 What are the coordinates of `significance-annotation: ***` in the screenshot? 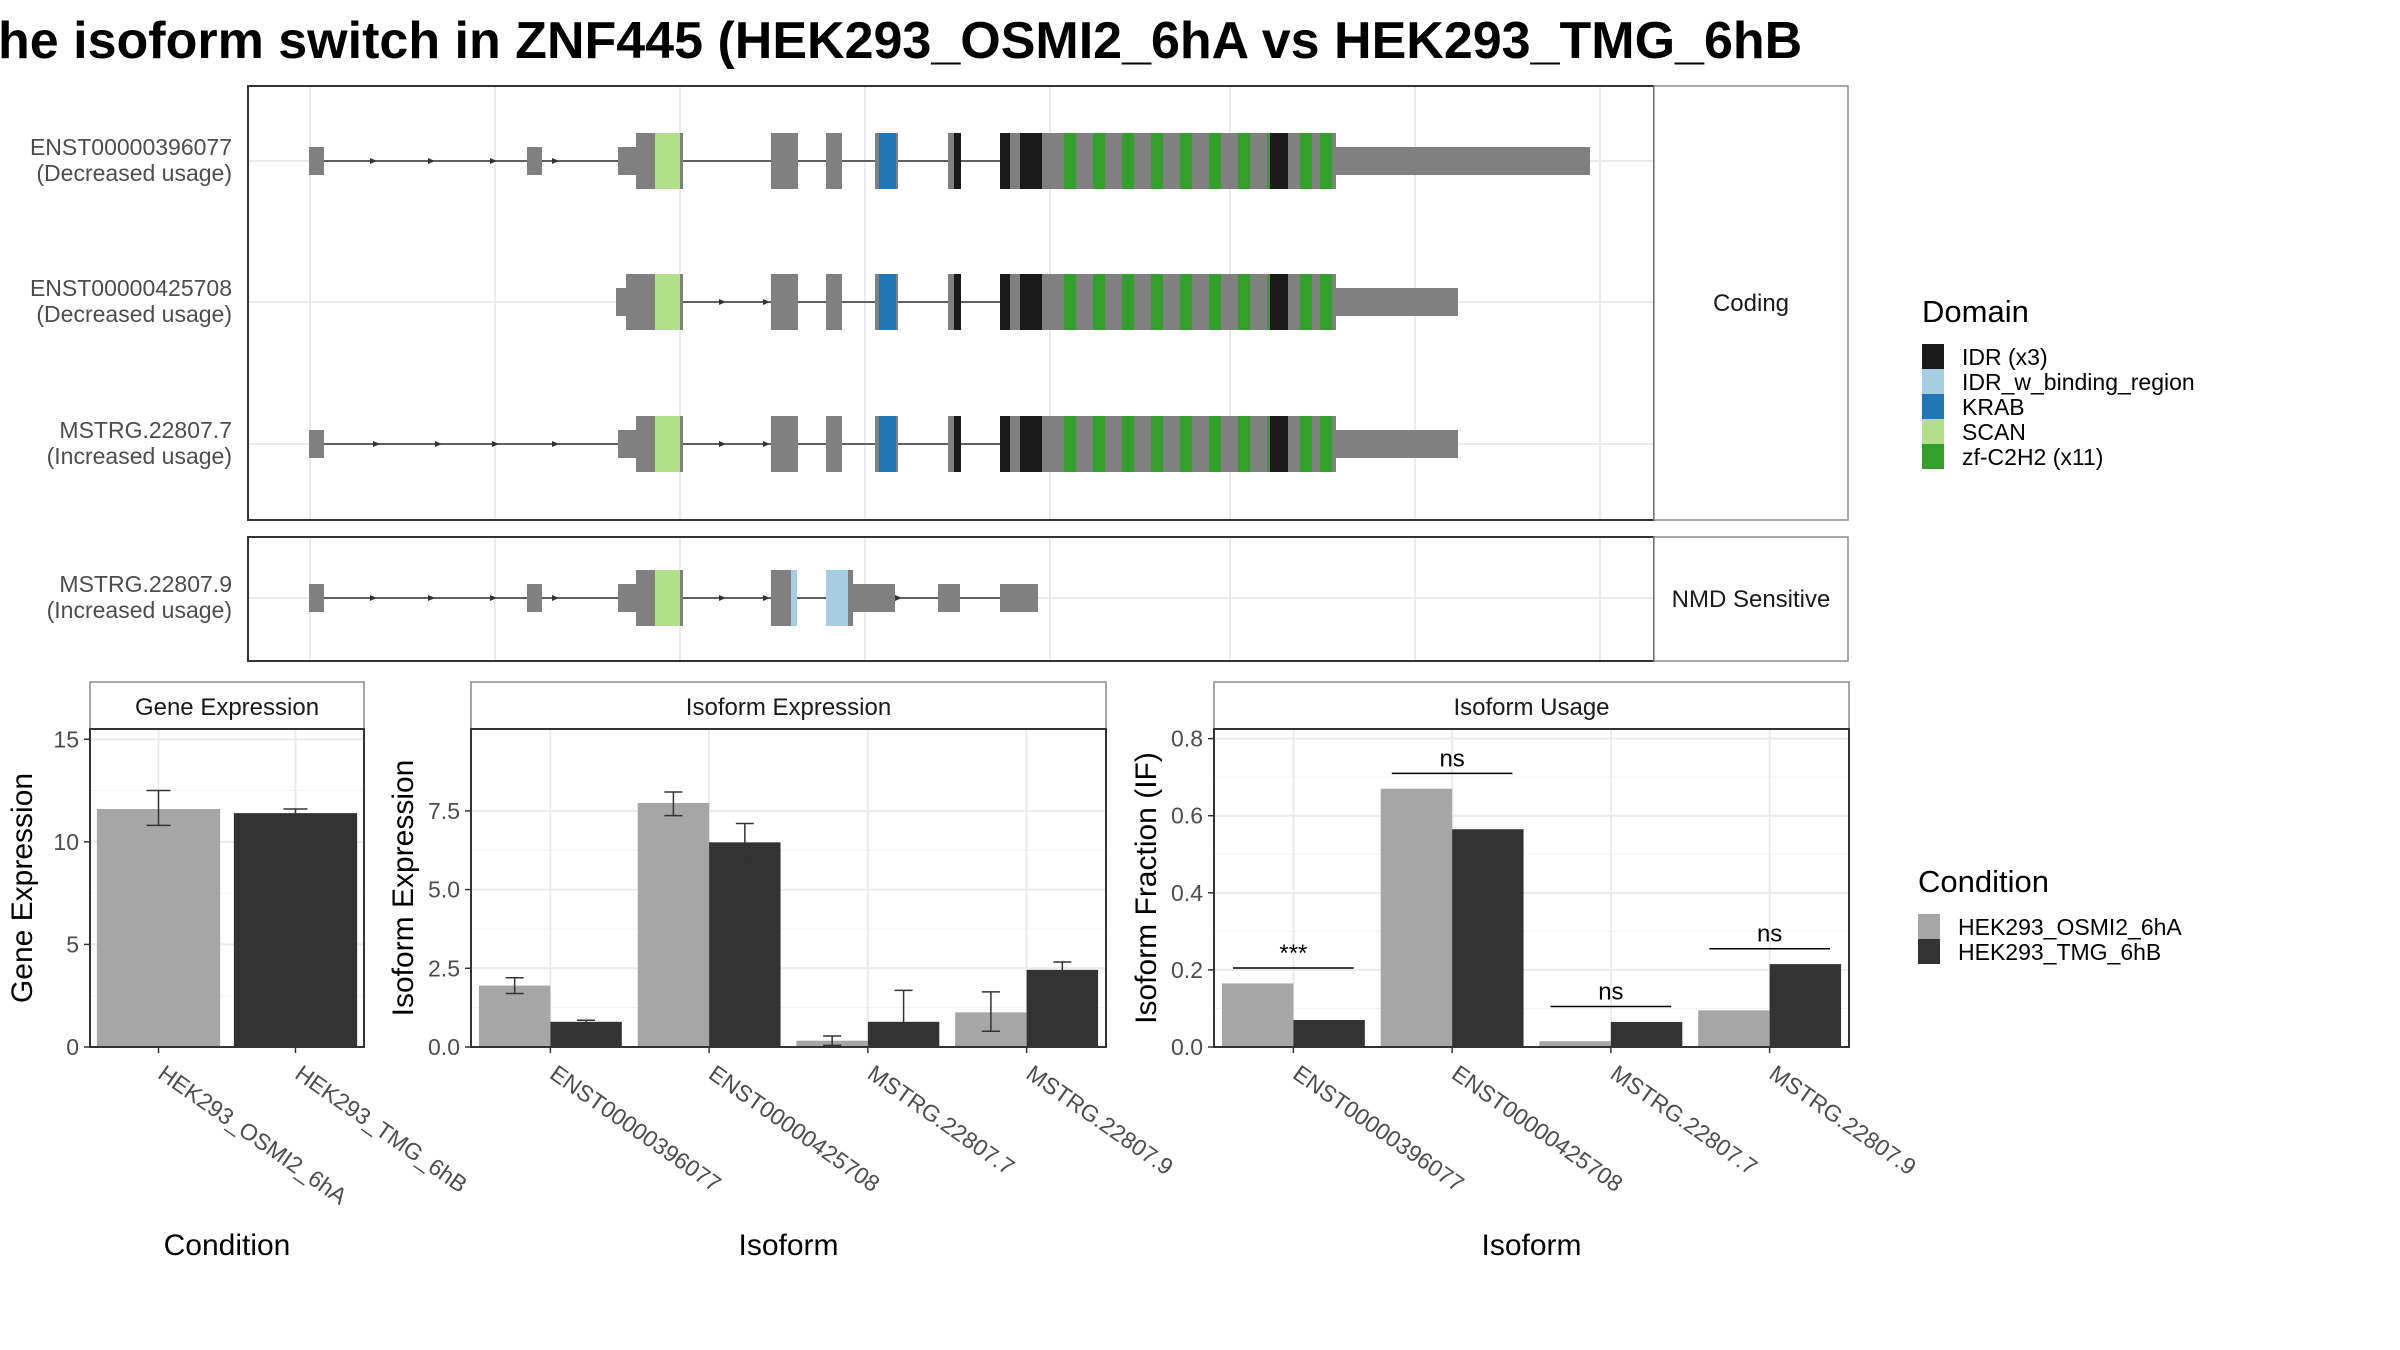 It's located at (1293, 954).